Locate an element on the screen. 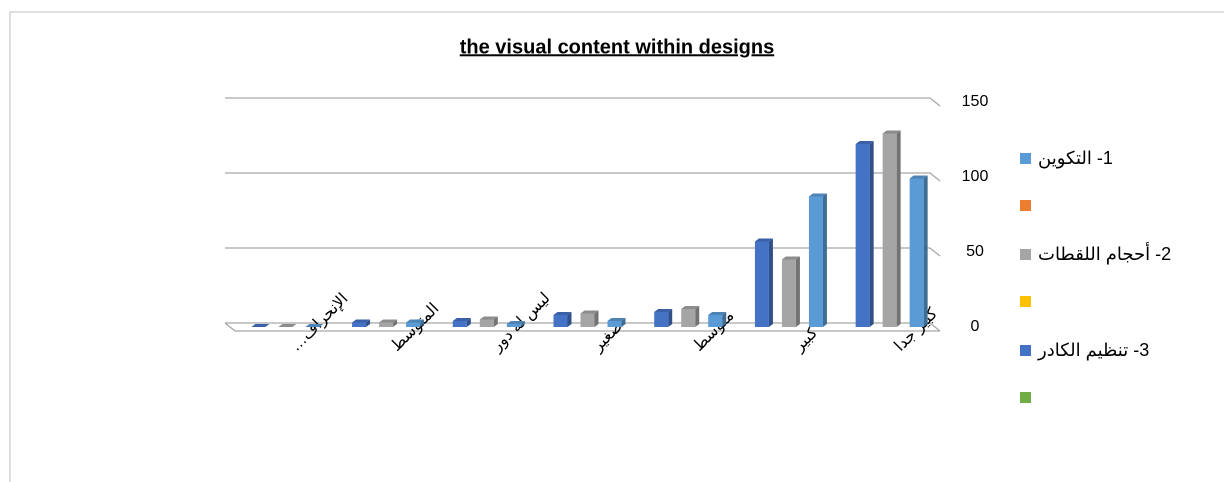  legend-label: 1- التكوين is located at coordinates (1075, 158).